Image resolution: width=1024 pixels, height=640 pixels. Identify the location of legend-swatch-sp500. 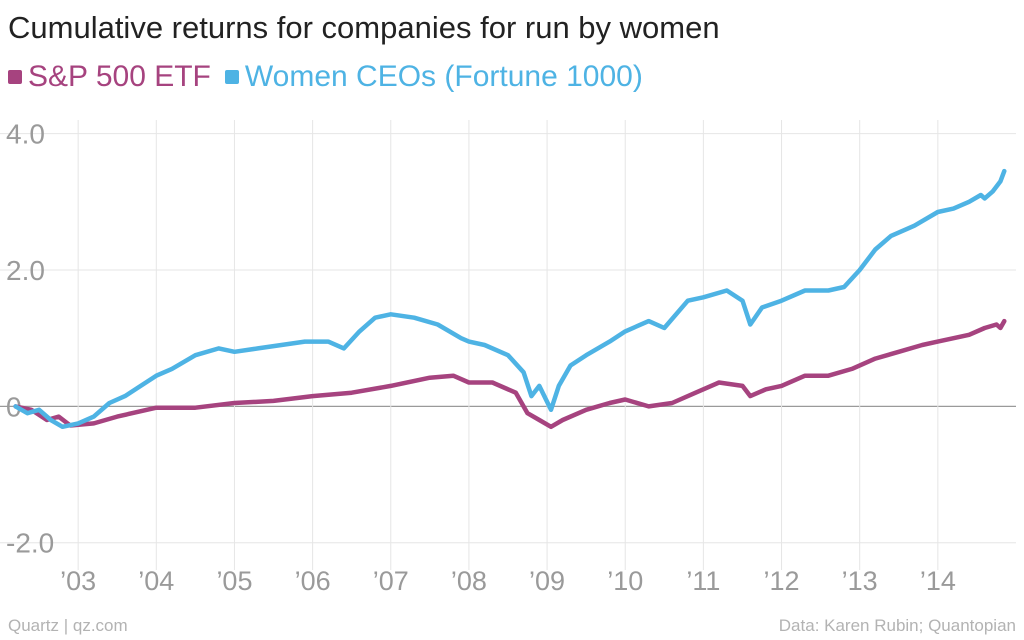
(15, 77).